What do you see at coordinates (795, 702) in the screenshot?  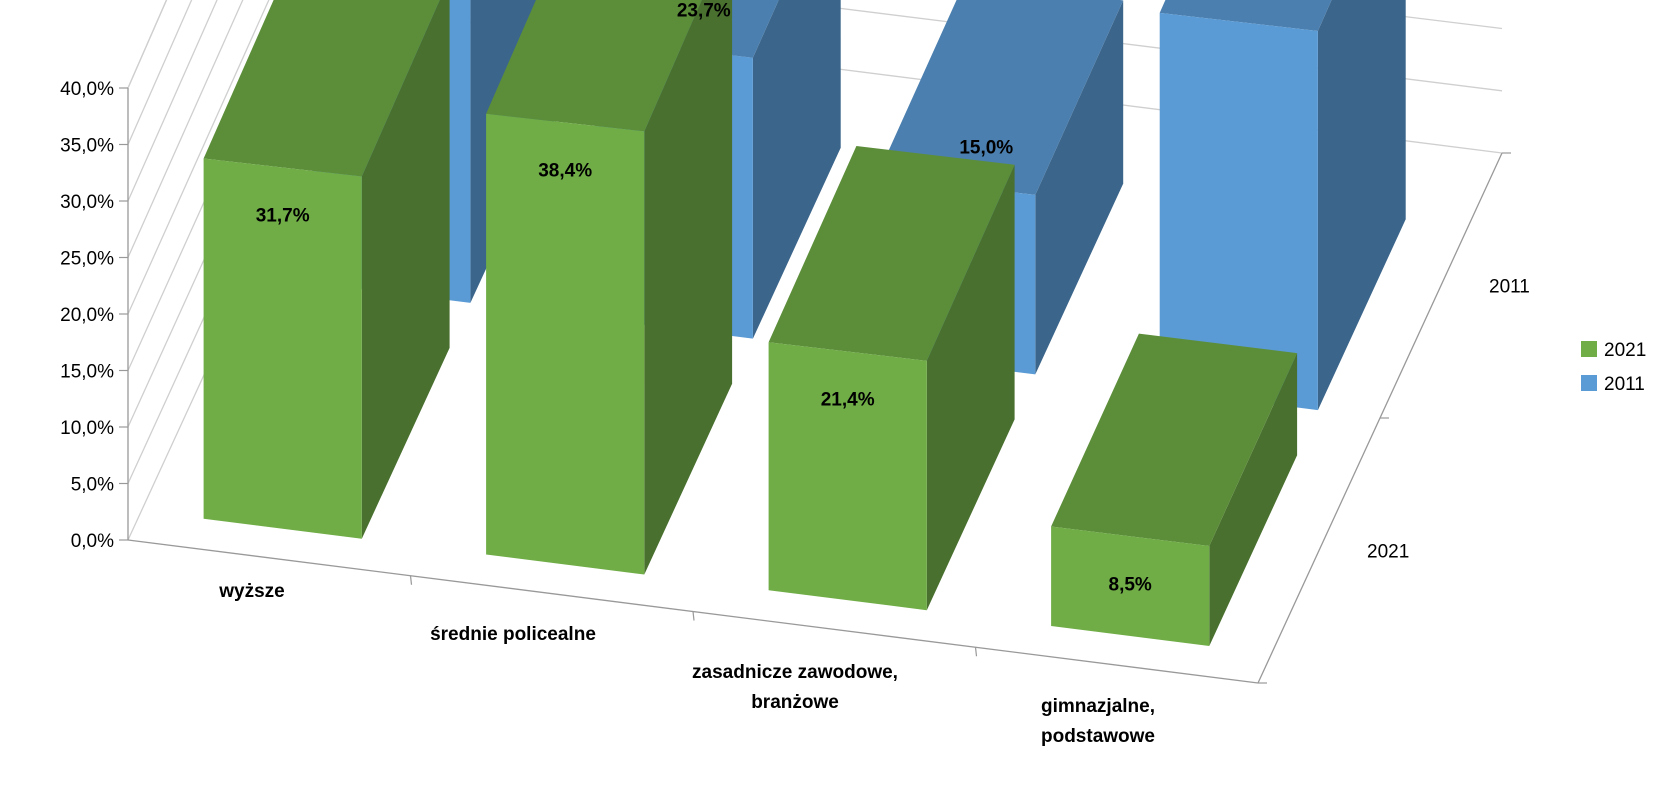 I see `x-tick-label: branżowe` at bounding box center [795, 702].